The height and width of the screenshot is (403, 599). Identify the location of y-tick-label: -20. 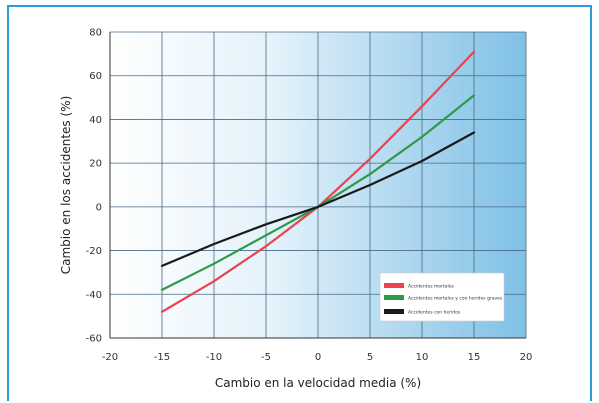
(94, 251).